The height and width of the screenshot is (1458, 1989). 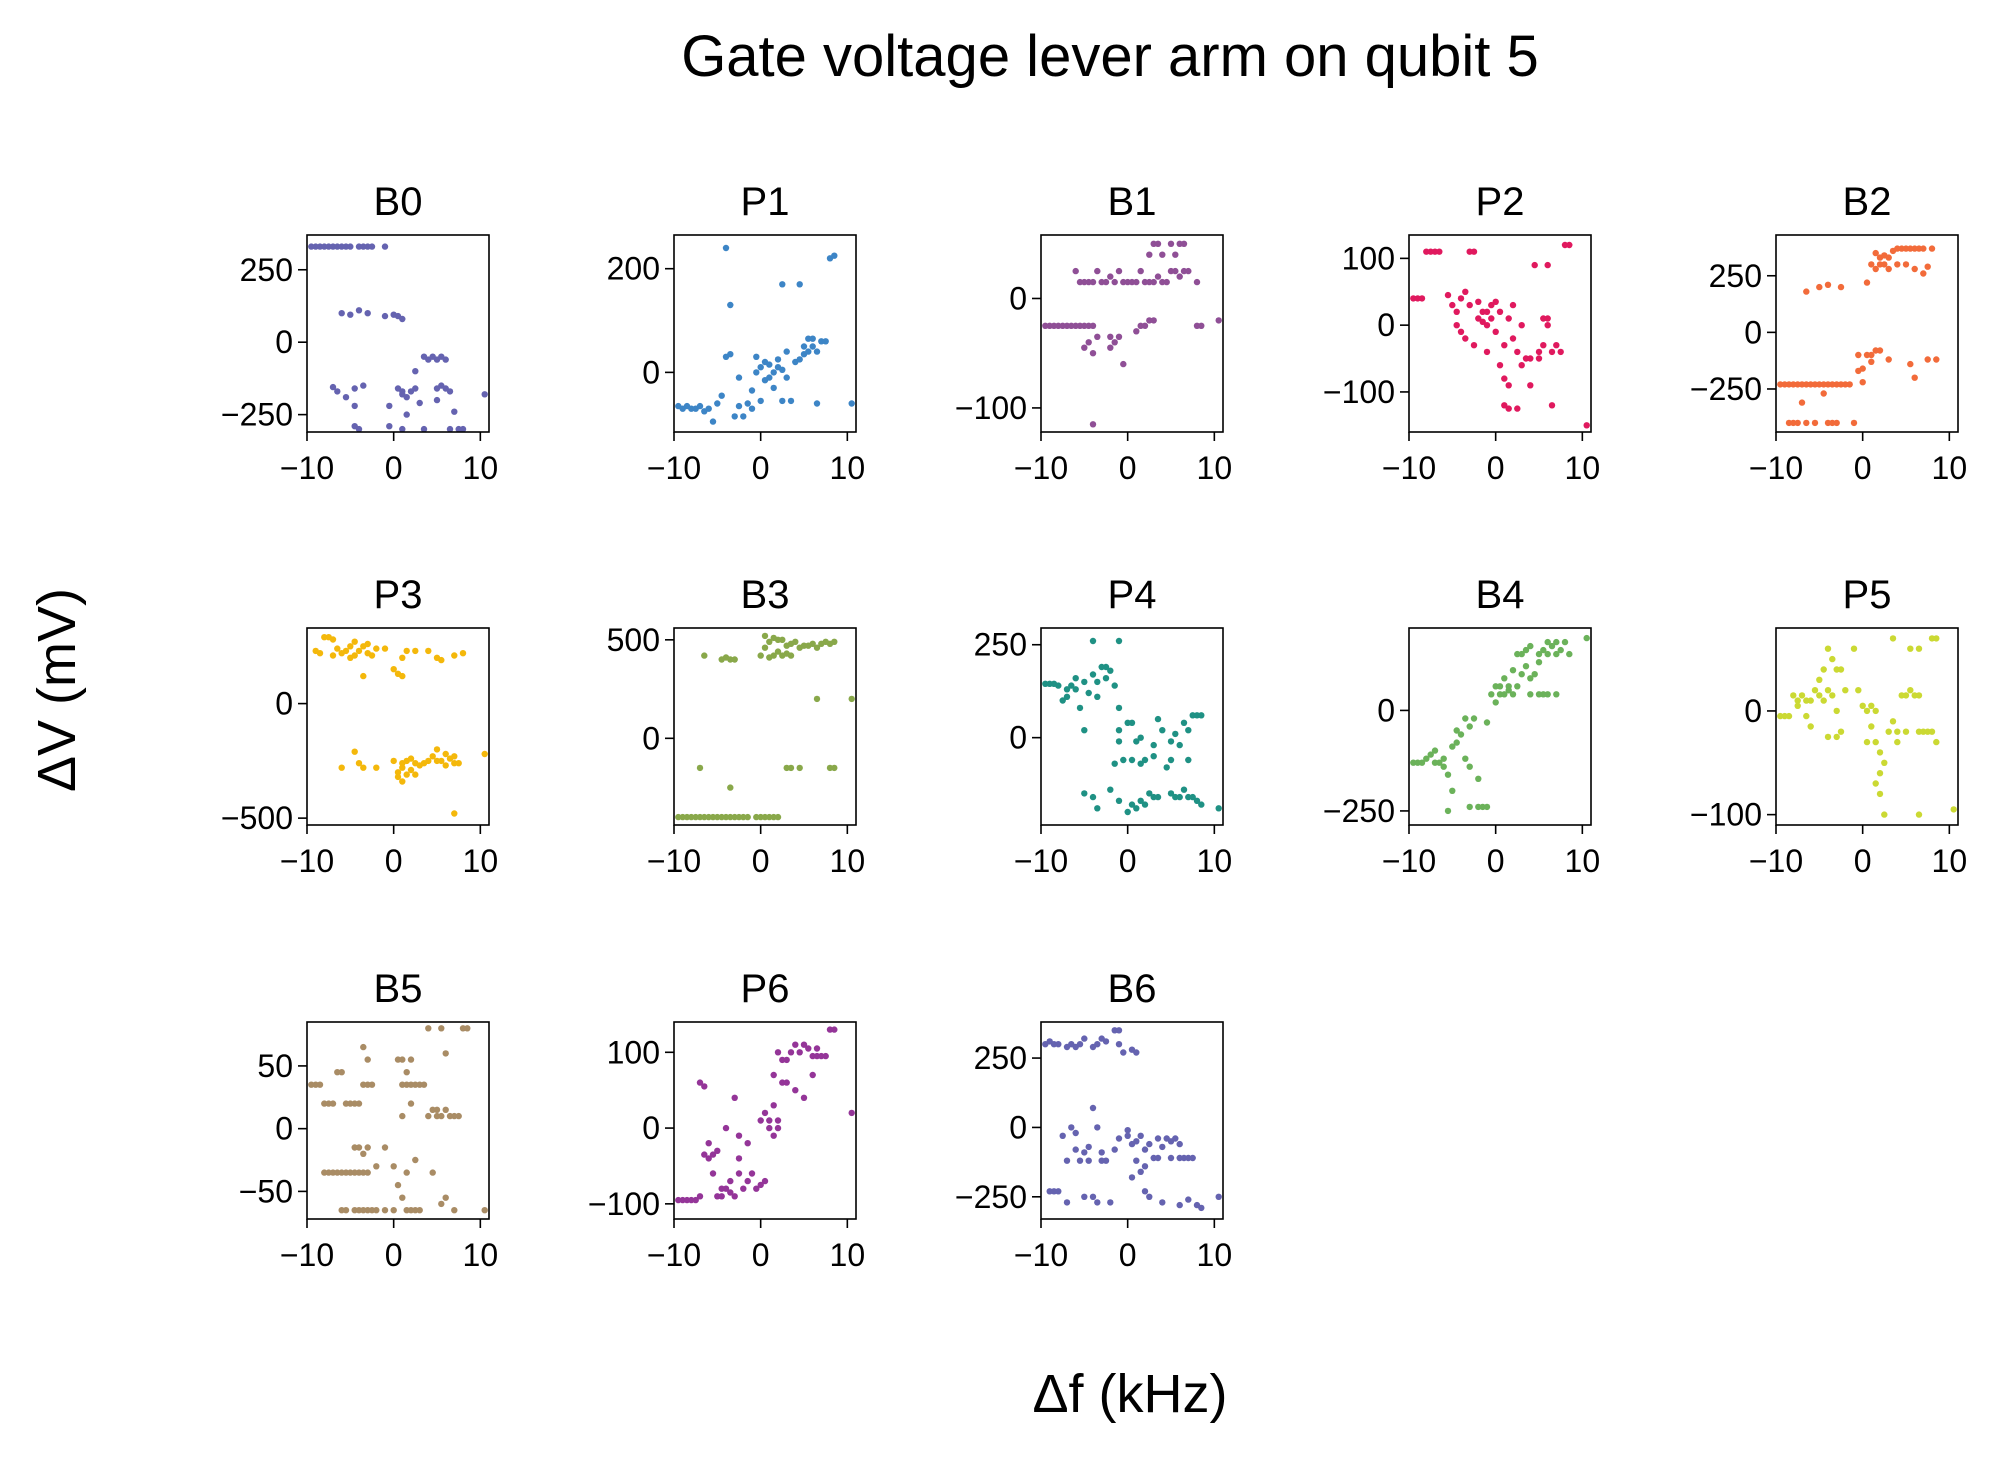 I want to click on y-tick-label: 200, so click(x=633, y=269).